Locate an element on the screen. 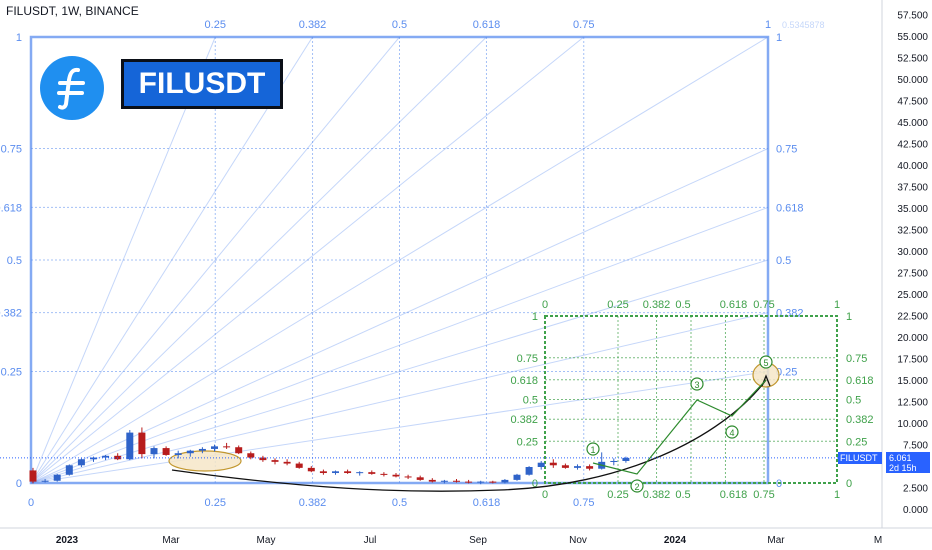 The height and width of the screenshot is (550, 932). gann-top-level-label: 0.5 is located at coordinates (399, 25).